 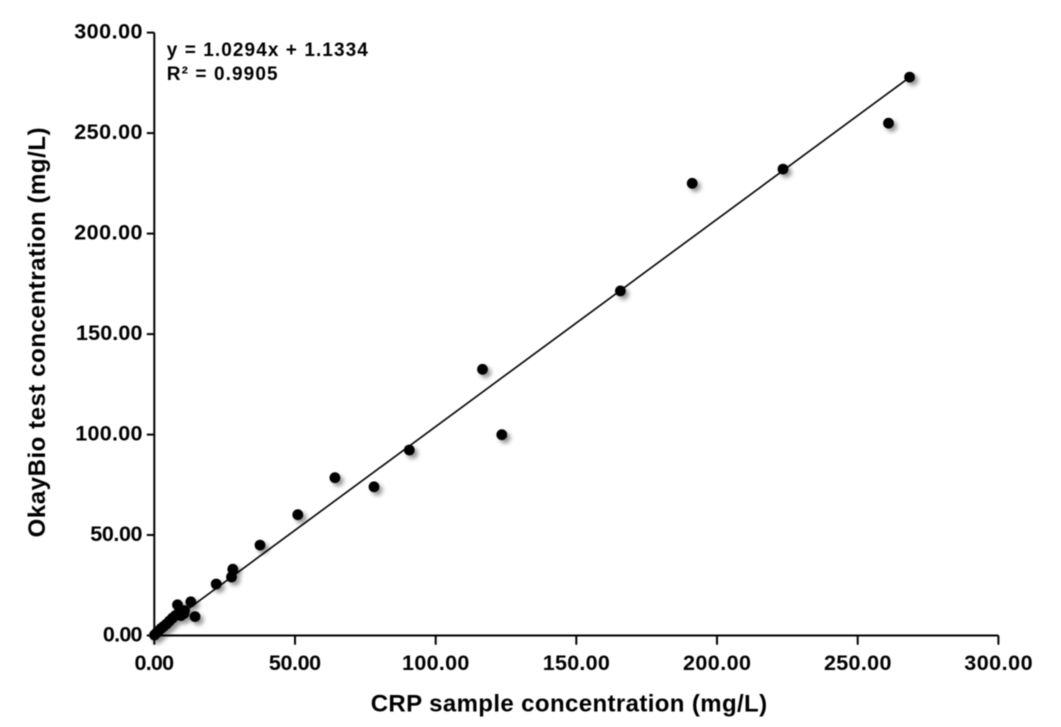 I want to click on svg-text:CRP sample concentration (mg/L: CRP sample concentration (mg/L), so click(x=569, y=704).